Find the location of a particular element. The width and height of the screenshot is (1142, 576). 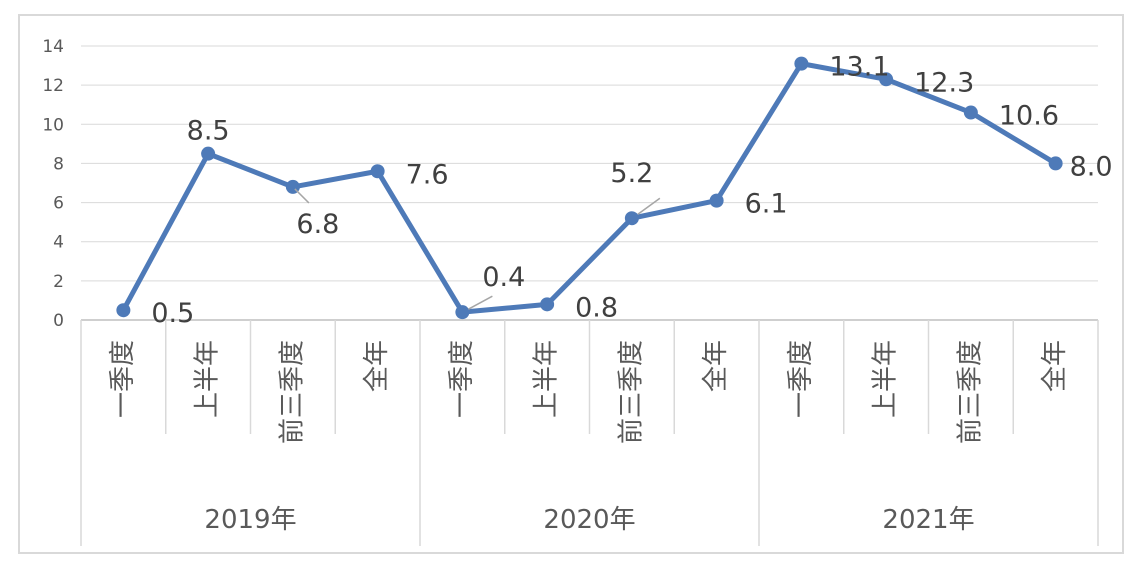

data-label: 6.1 is located at coordinates (766, 204).